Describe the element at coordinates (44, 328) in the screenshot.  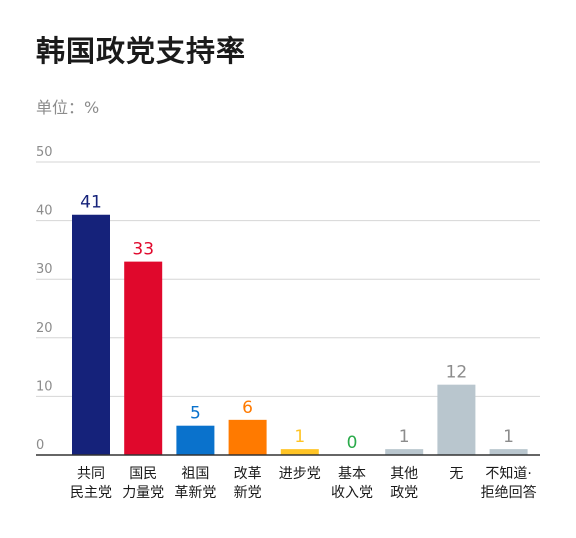
I see `y-tick-20: 20` at that location.